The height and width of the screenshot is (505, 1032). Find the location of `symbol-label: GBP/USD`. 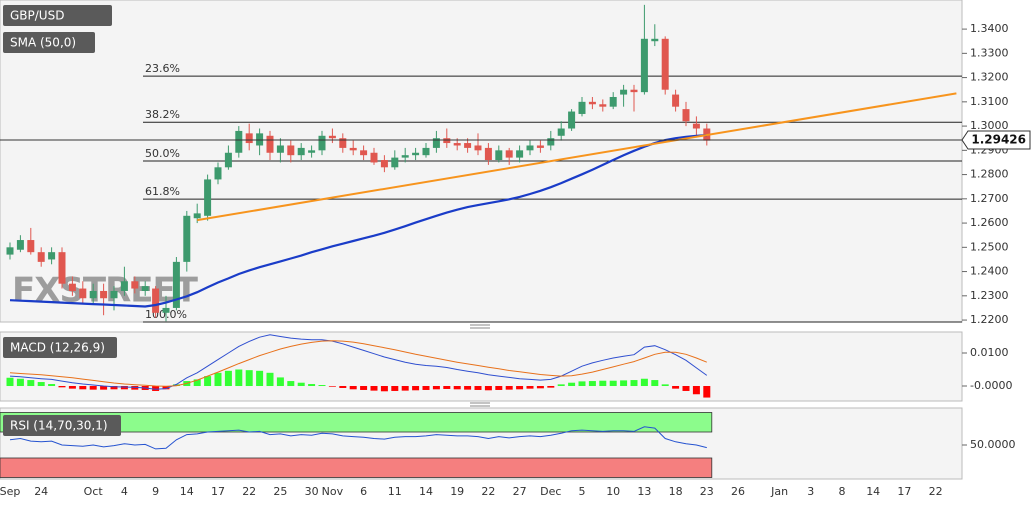

symbol-label: GBP/USD is located at coordinates (57, 15).